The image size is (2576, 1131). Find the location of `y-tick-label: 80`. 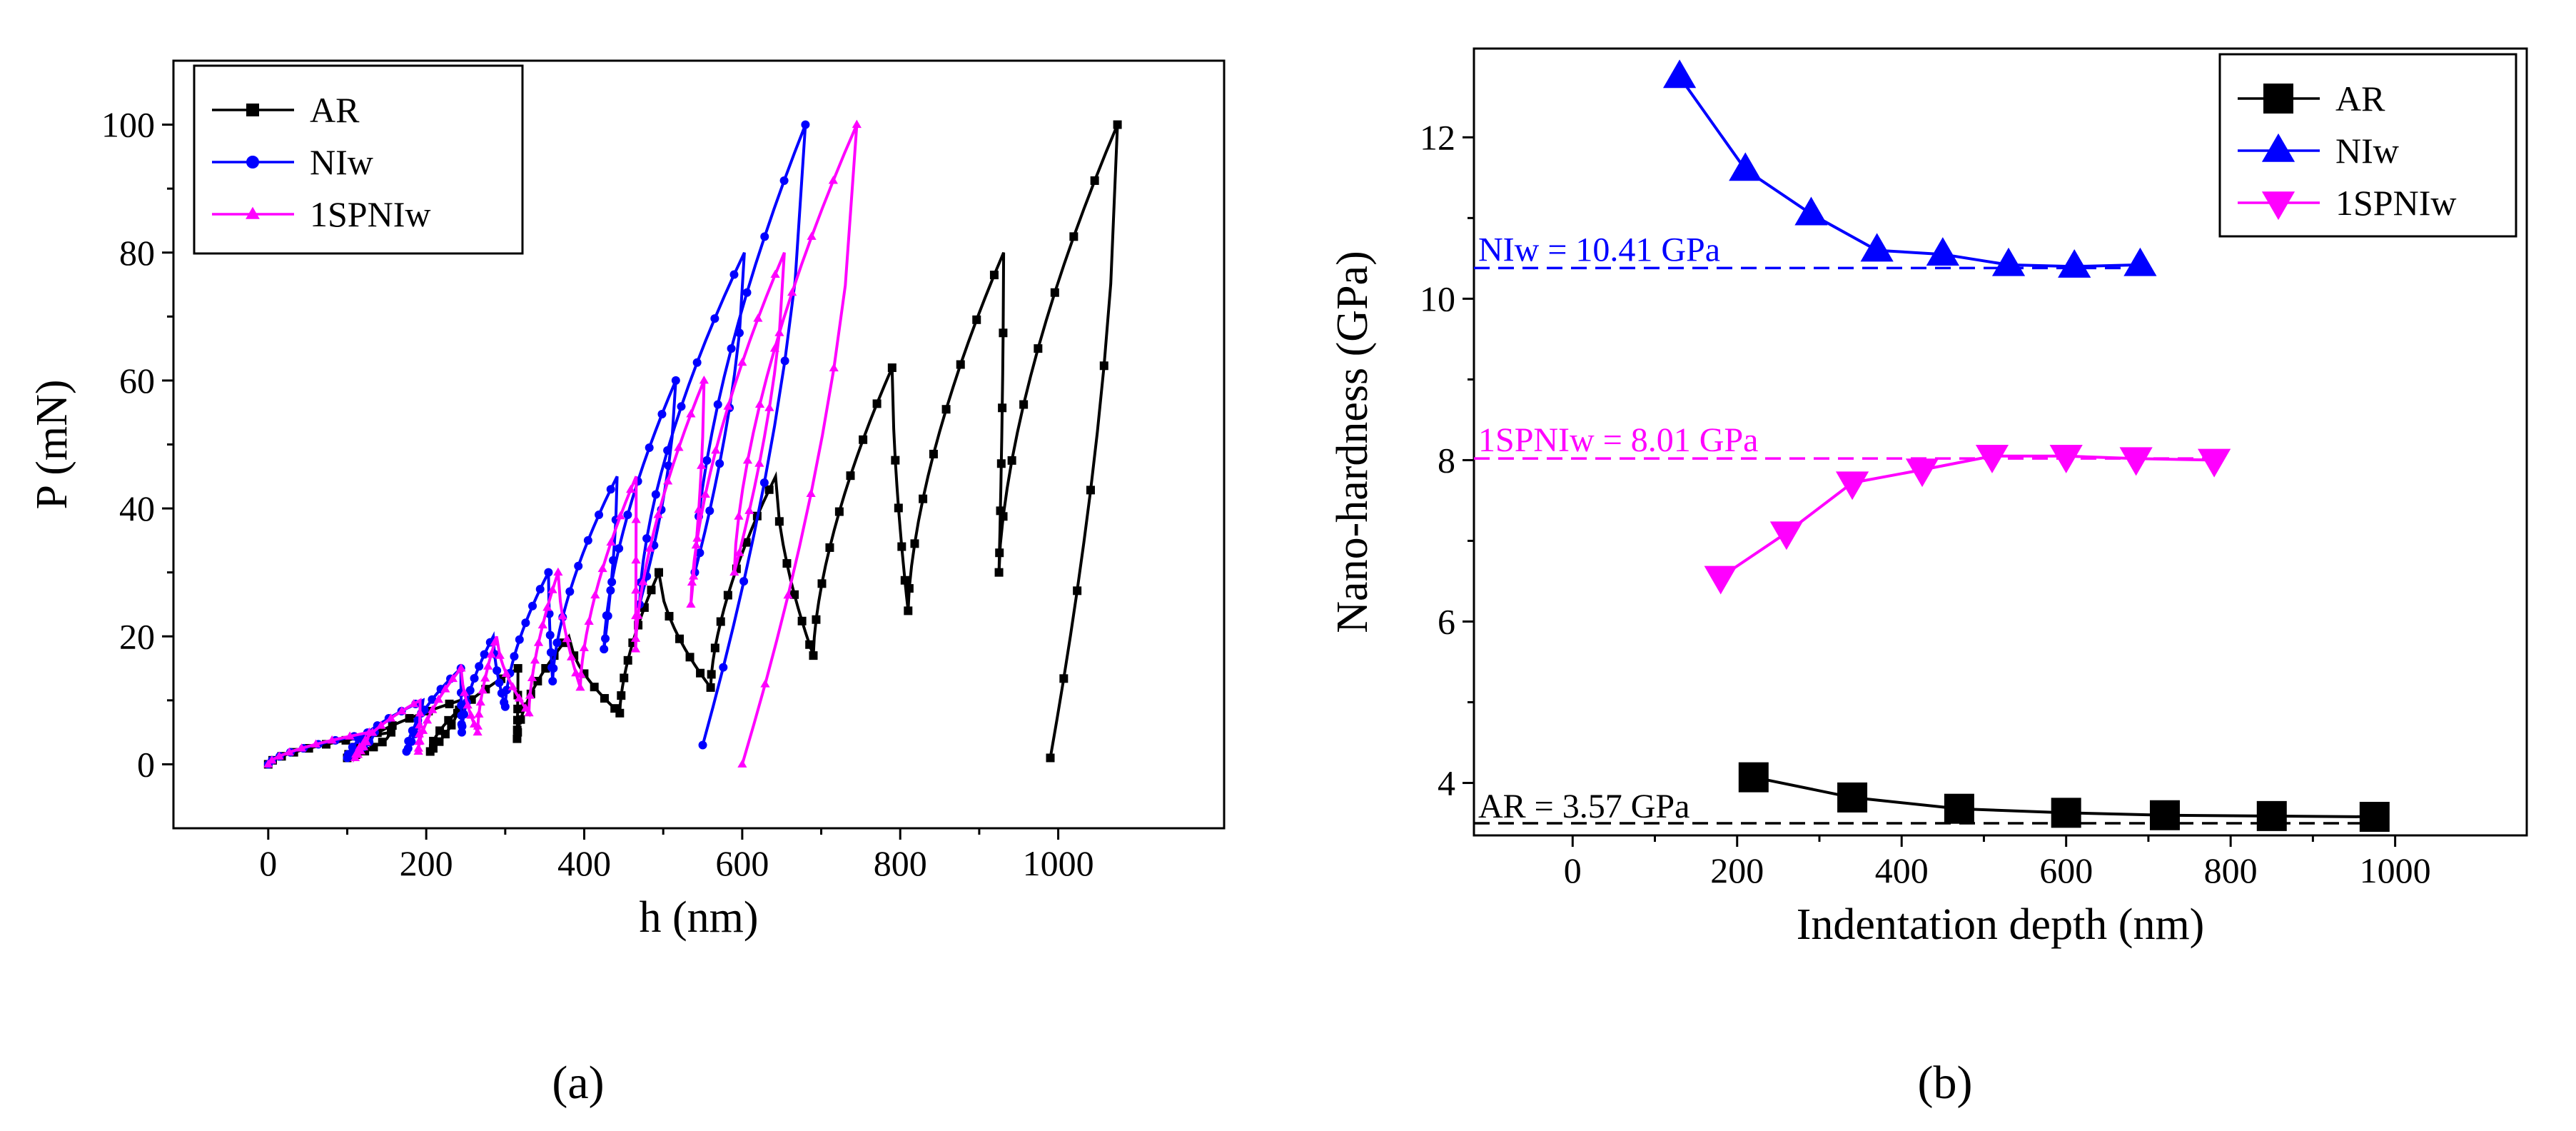

y-tick-label: 80 is located at coordinates (137, 253).